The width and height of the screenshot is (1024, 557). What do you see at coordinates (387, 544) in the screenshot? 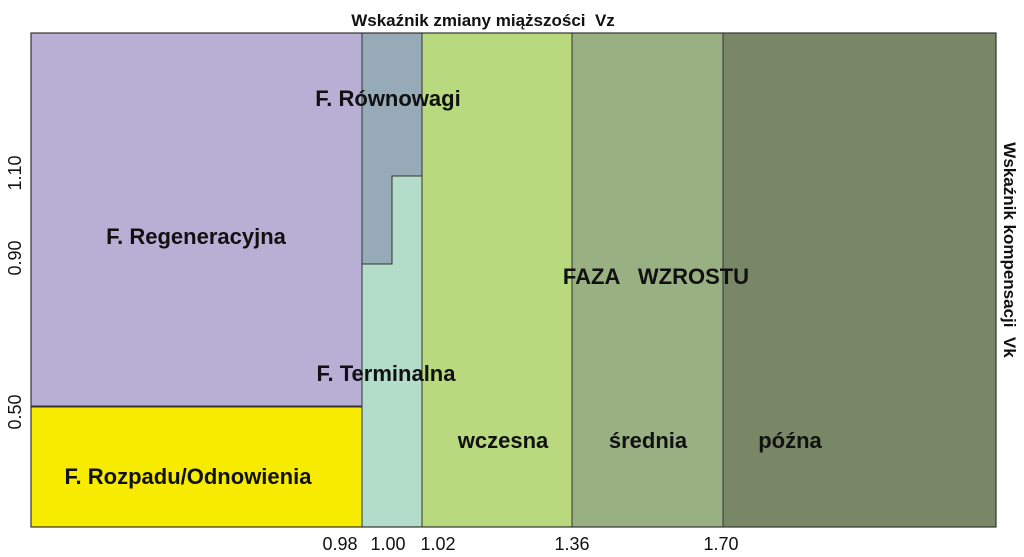
I see `x-tick-label: 1.00` at bounding box center [387, 544].